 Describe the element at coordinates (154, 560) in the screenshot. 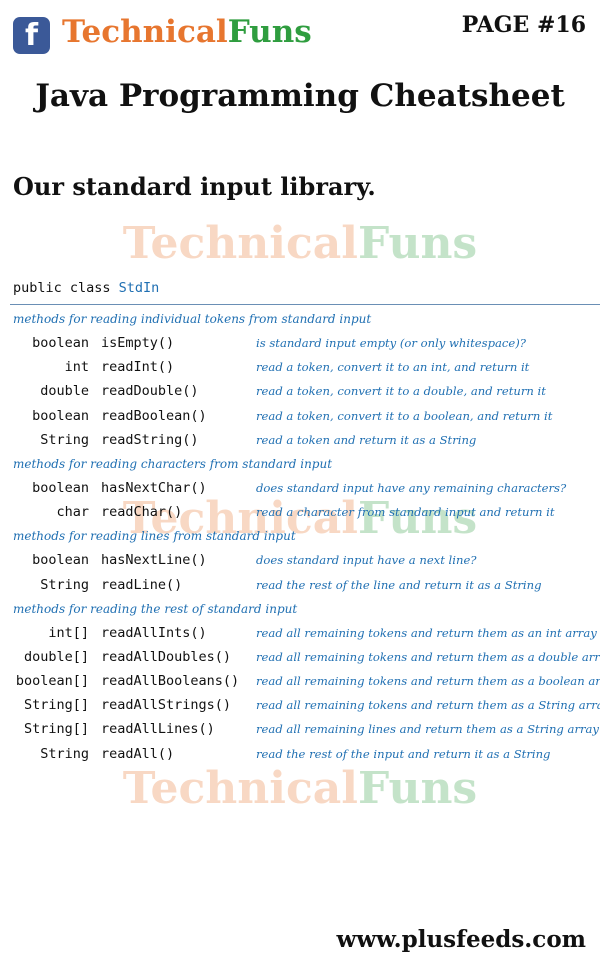

I see `method-name: hasNextLine()` at that location.